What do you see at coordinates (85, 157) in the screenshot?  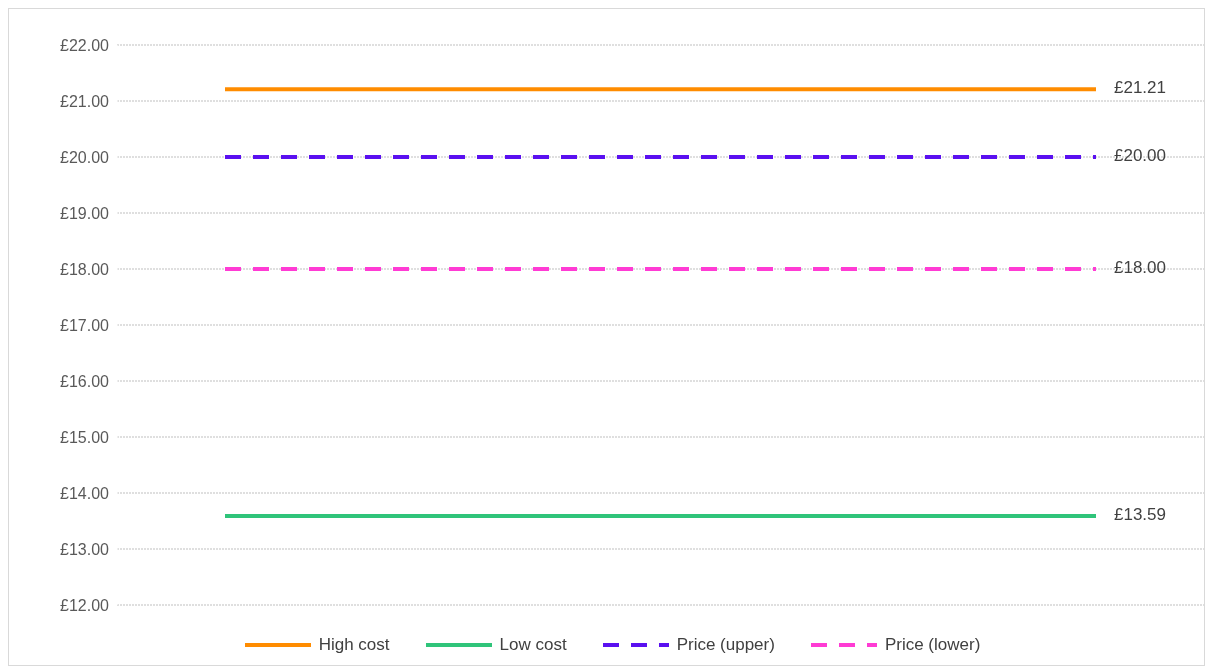 I see `y-tick-label: £20.00` at bounding box center [85, 157].